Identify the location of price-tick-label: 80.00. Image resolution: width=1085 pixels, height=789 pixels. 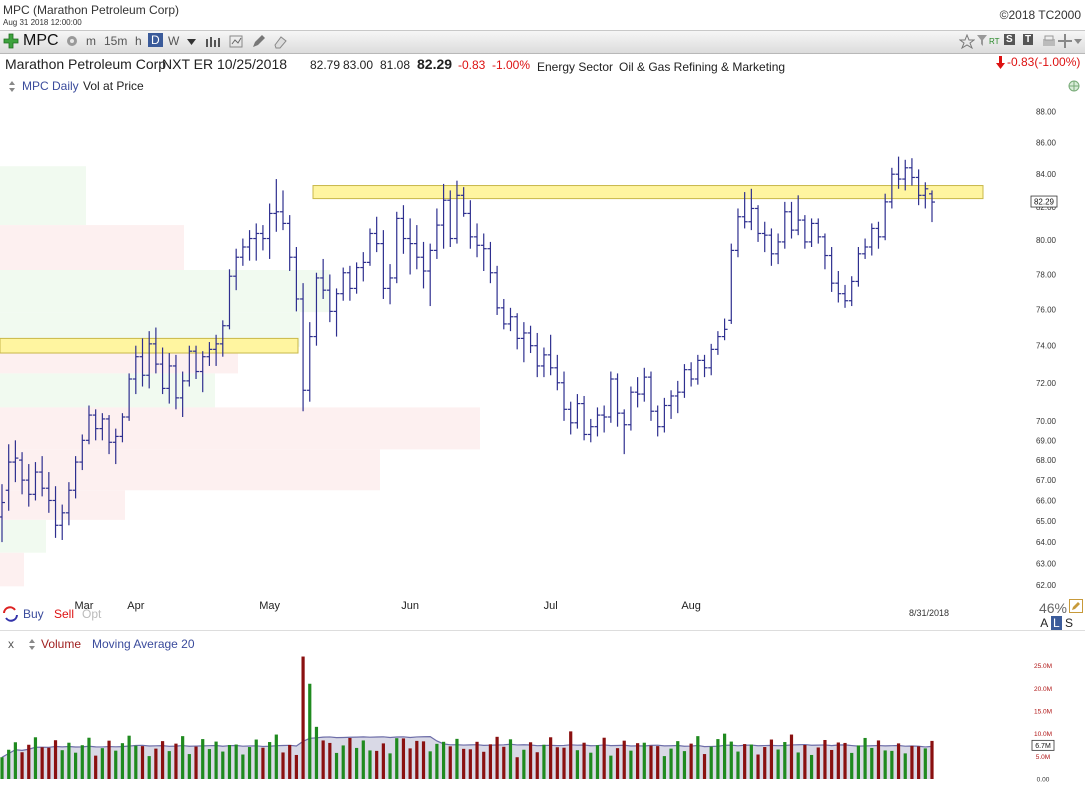
(1046, 240).